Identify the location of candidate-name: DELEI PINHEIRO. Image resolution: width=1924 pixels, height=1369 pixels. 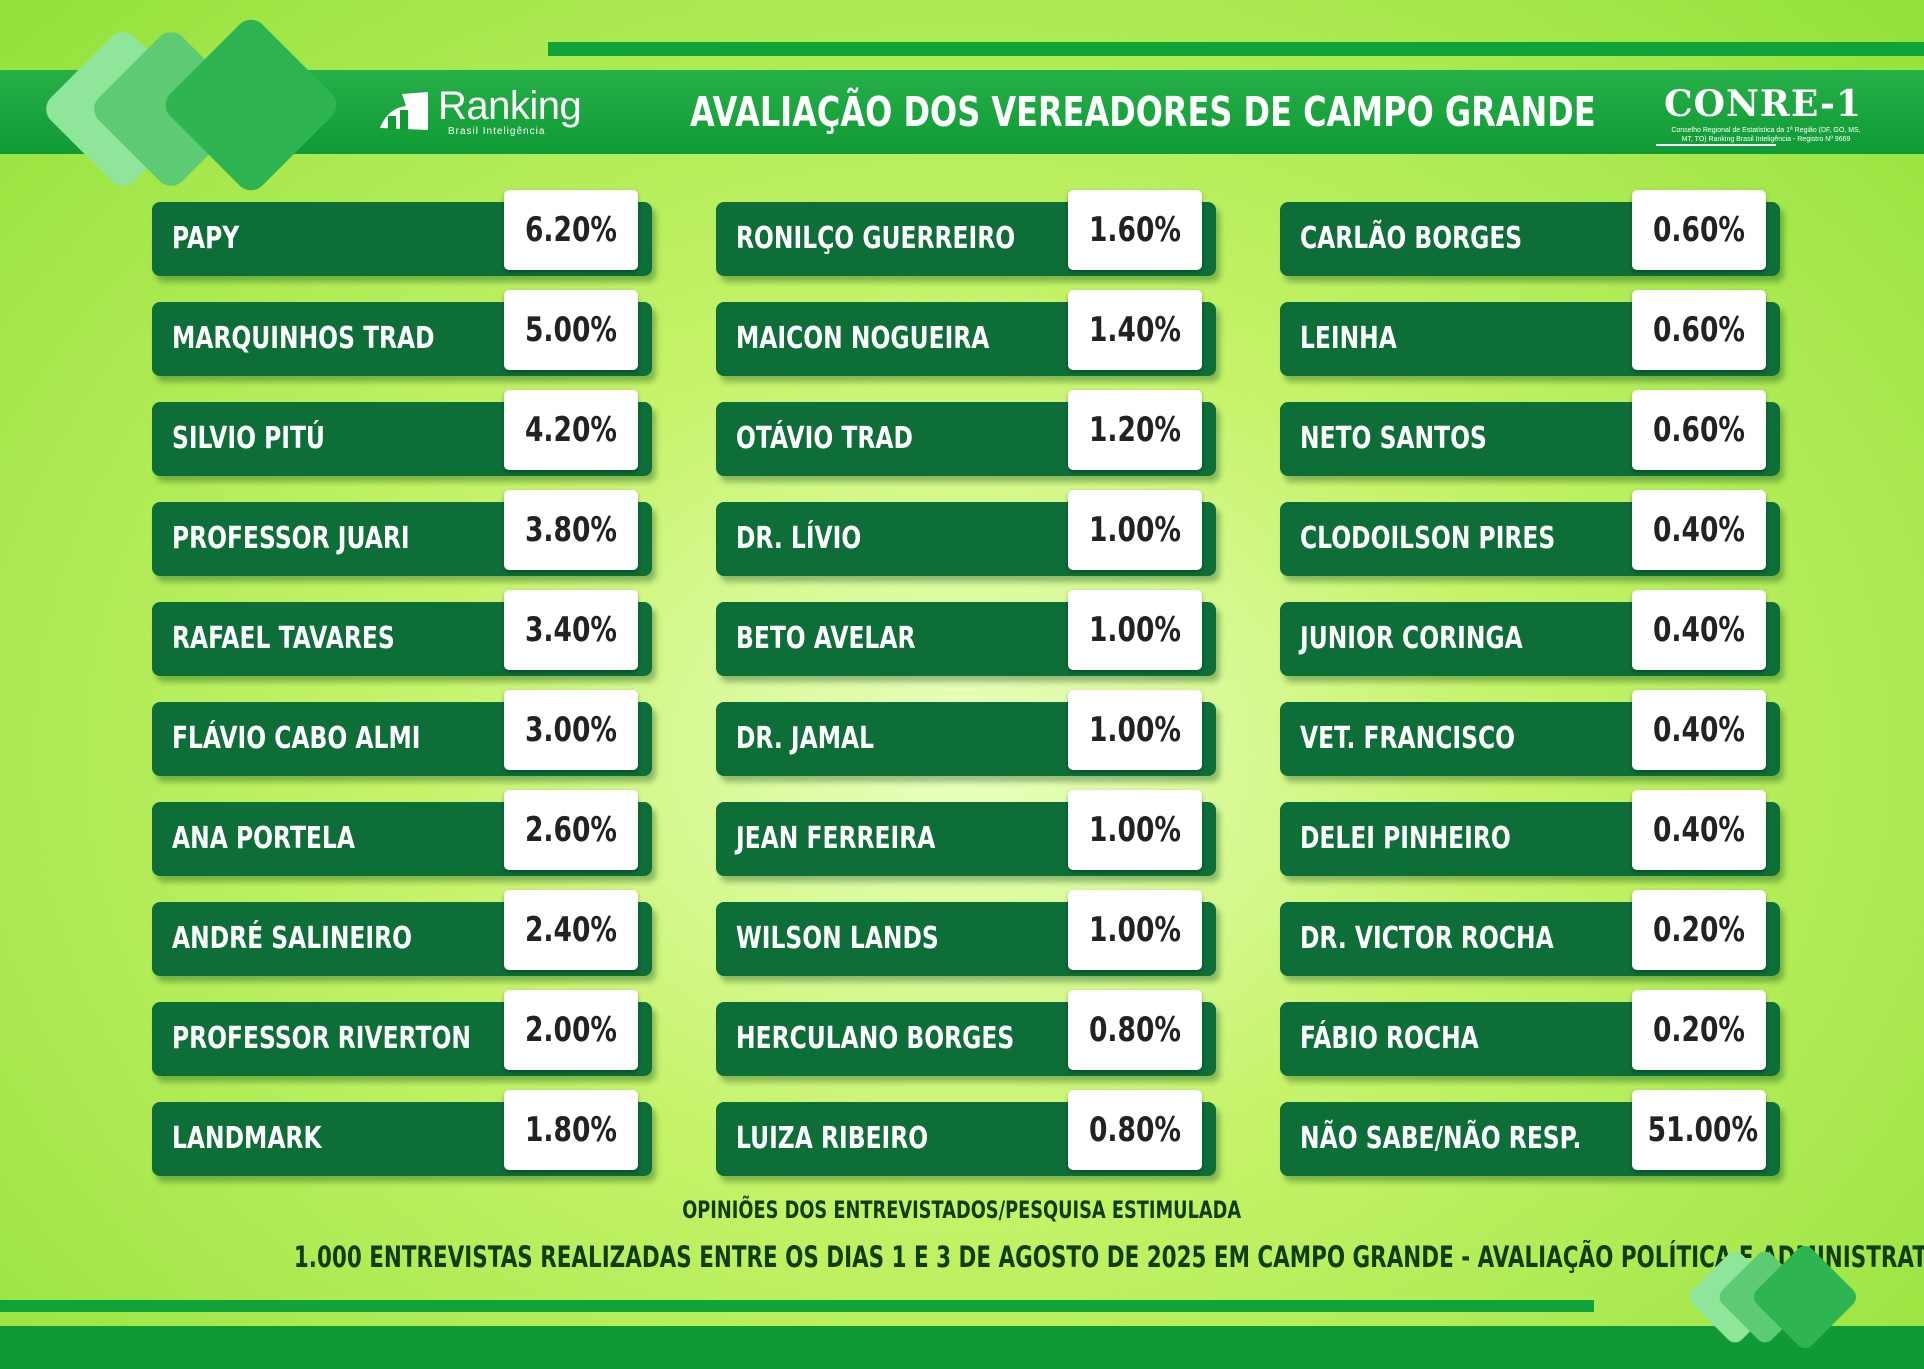
(1405, 838).